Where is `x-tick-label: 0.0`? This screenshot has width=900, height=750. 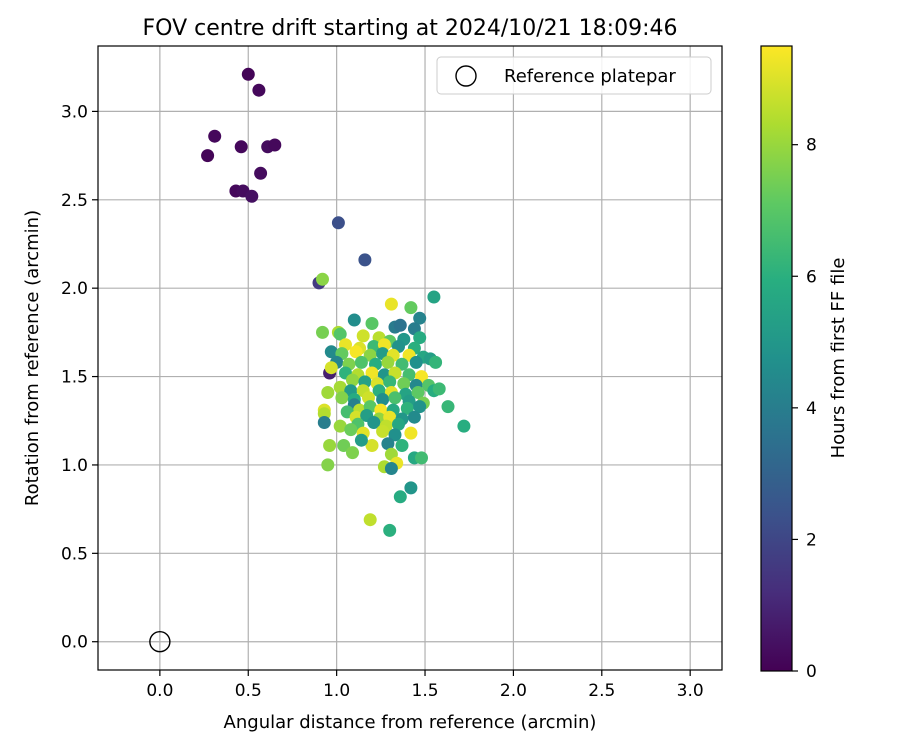 x-tick-label: 0.0 is located at coordinates (159, 691).